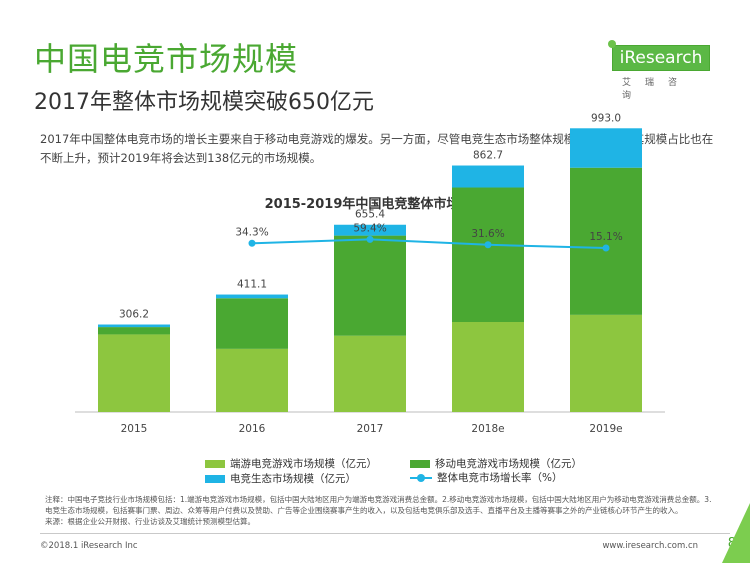  What do you see at coordinates (606, 363) in the screenshot?
I see `bar-segment-2019e-s0` at bounding box center [606, 363].